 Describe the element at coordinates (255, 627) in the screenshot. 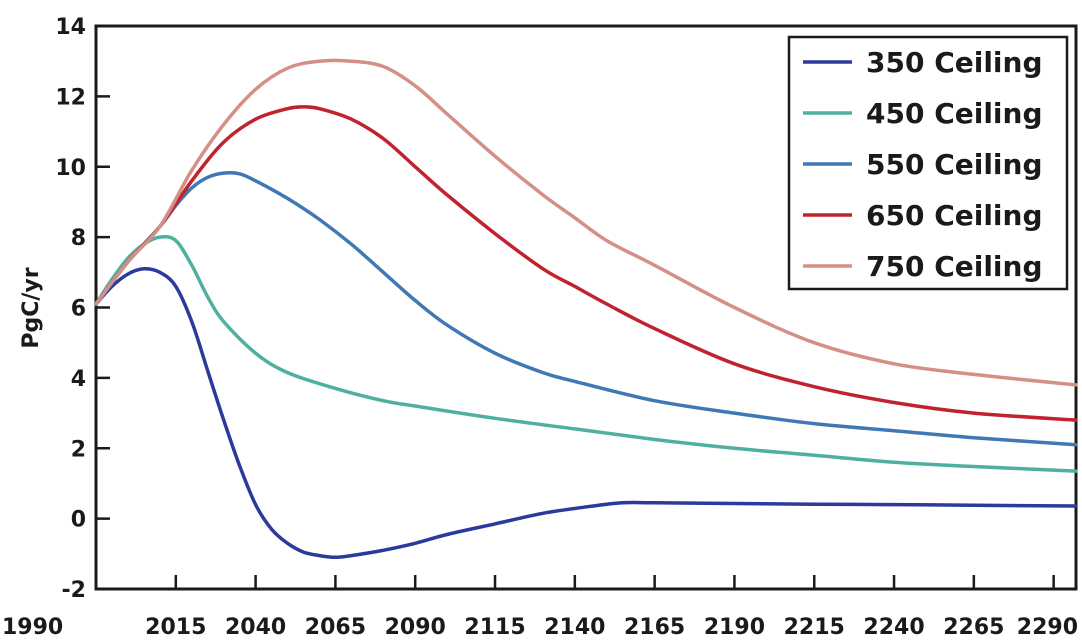

I see `x-tick-label: 2040` at that location.